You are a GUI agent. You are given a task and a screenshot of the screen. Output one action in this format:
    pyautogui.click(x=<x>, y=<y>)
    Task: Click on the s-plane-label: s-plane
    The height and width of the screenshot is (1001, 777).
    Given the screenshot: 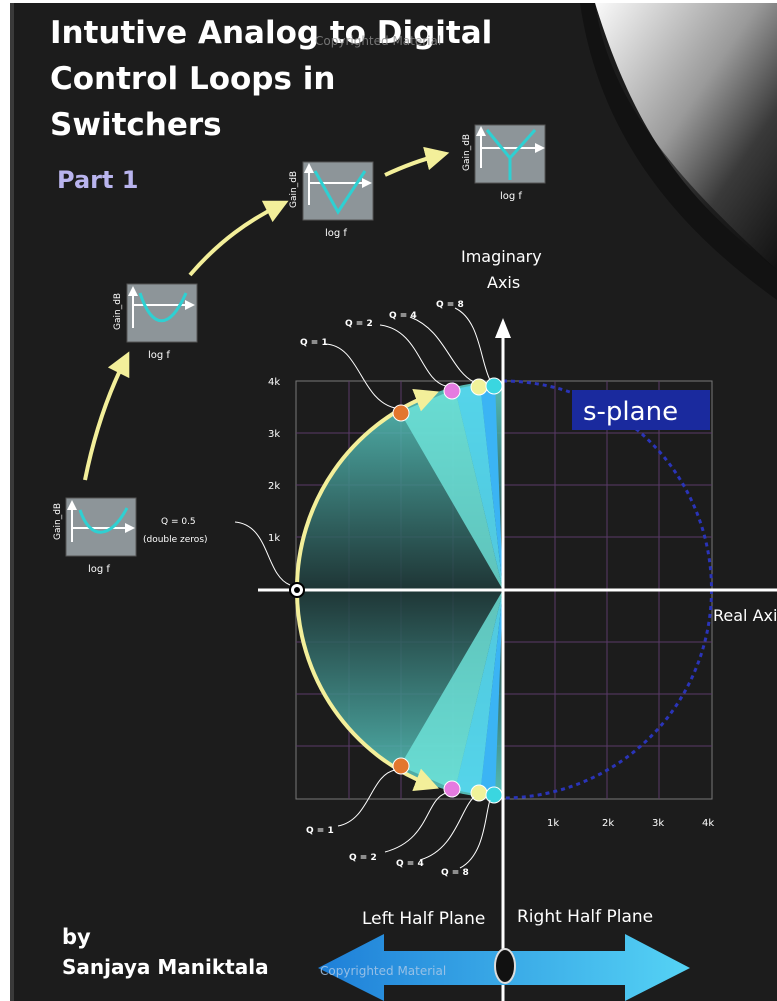 What is the action you would take?
    pyautogui.click(x=630, y=412)
    